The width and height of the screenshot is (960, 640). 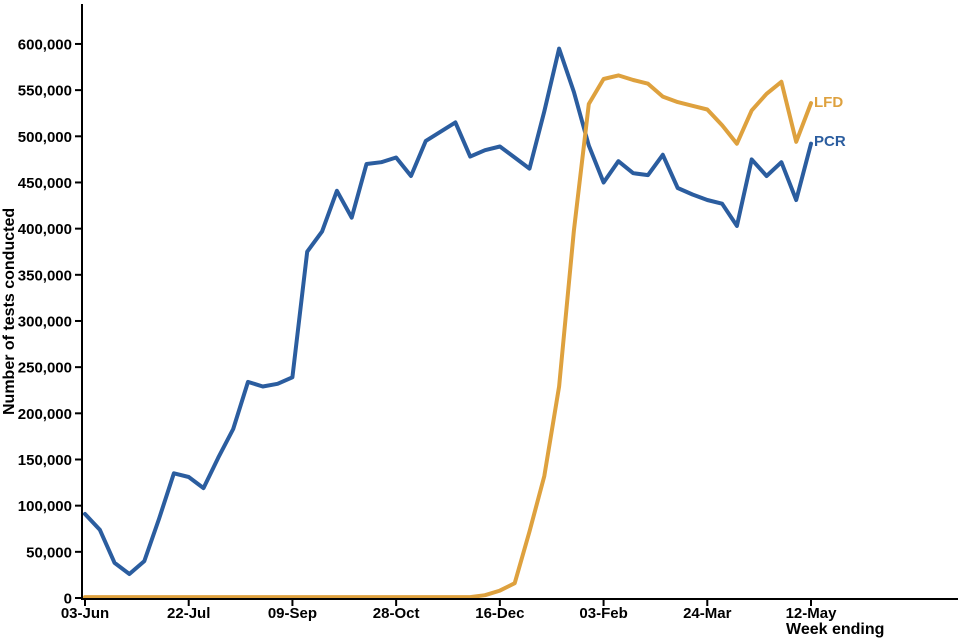 What do you see at coordinates (45, 506) in the screenshot?
I see `y-tick-label: 100,000` at bounding box center [45, 506].